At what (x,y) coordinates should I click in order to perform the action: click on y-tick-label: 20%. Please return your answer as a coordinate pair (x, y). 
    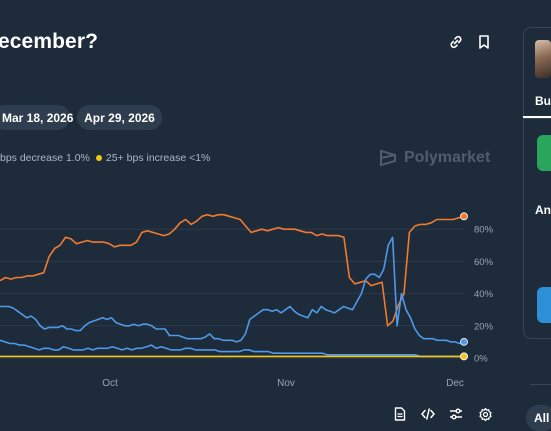
    Looking at the image, I should click on (484, 326).